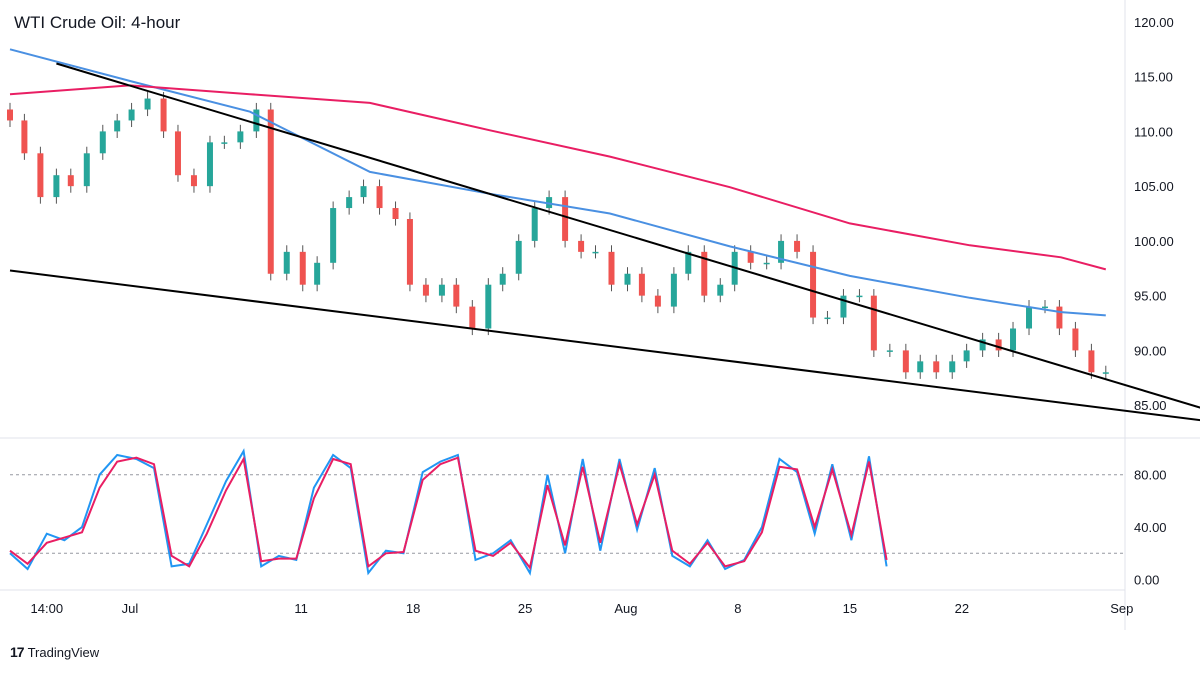 This screenshot has height=675, width=1200. What do you see at coordinates (1154, 241) in the screenshot?
I see `price-tick-label: 100.00` at bounding box center [1154, 241].